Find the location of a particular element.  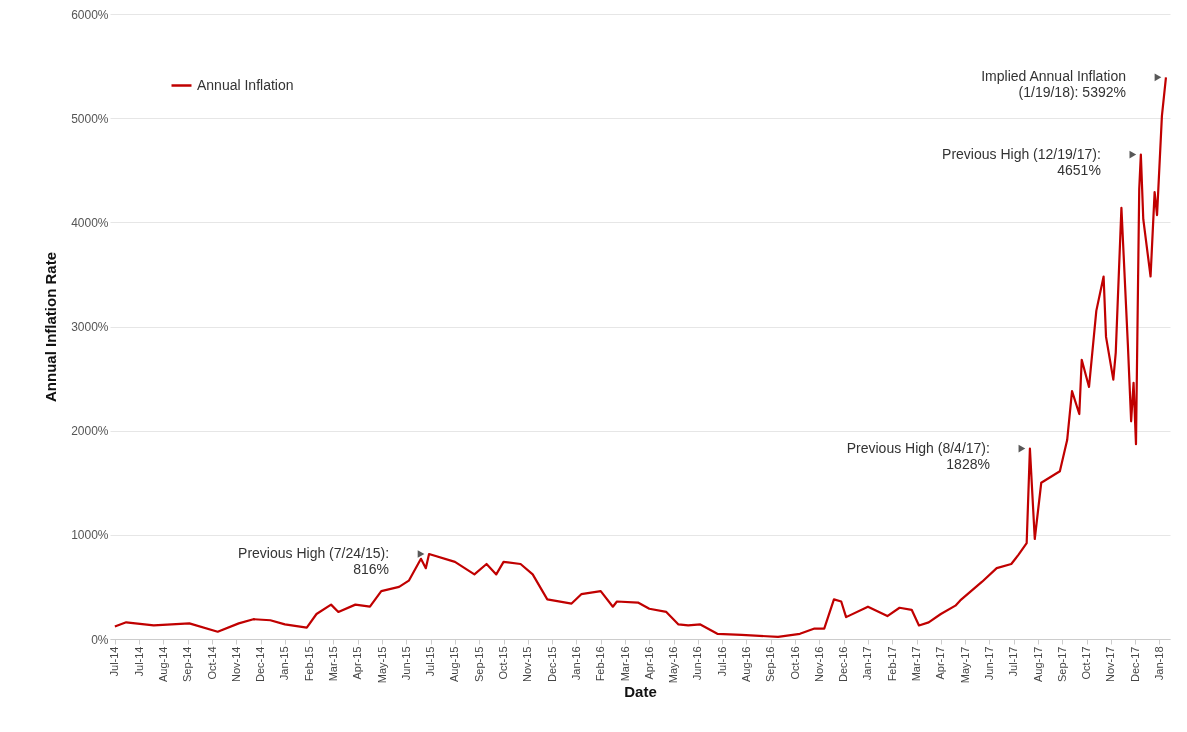

x-tick-label: Sep-17 is located at coordinates (1061, 664).